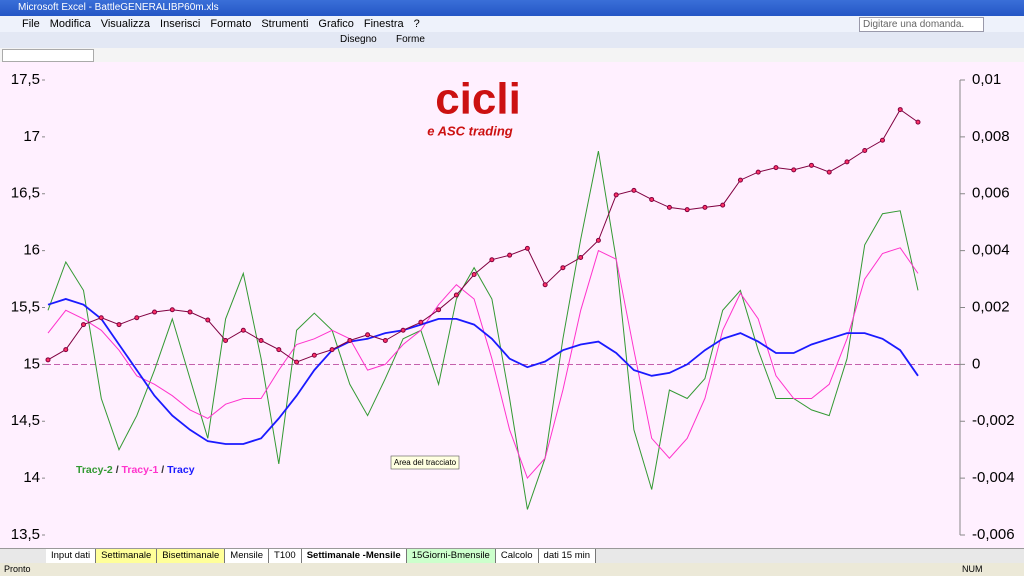 The image size is (1024, 576). What do you see at coordinates (358, 39) in the screenshot?
I see `draw-menu: Disegno` at bounding box center [358, 39].